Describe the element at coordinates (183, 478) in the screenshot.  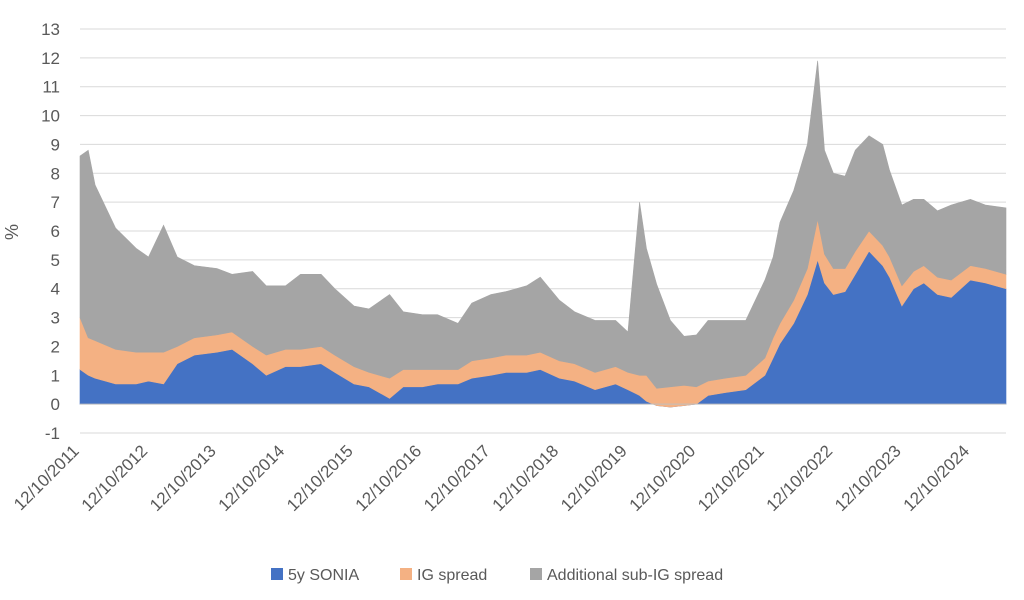
I see `x-tick-label: 12/10/2013` at that location.